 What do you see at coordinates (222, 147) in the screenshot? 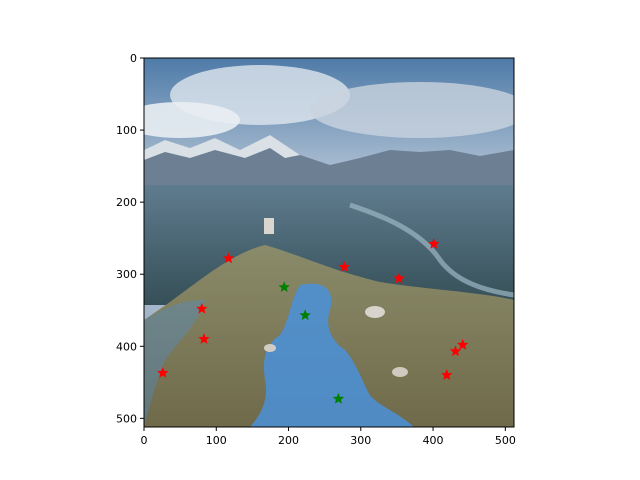
I see `snow-caps` at bounding box center [222, 147].